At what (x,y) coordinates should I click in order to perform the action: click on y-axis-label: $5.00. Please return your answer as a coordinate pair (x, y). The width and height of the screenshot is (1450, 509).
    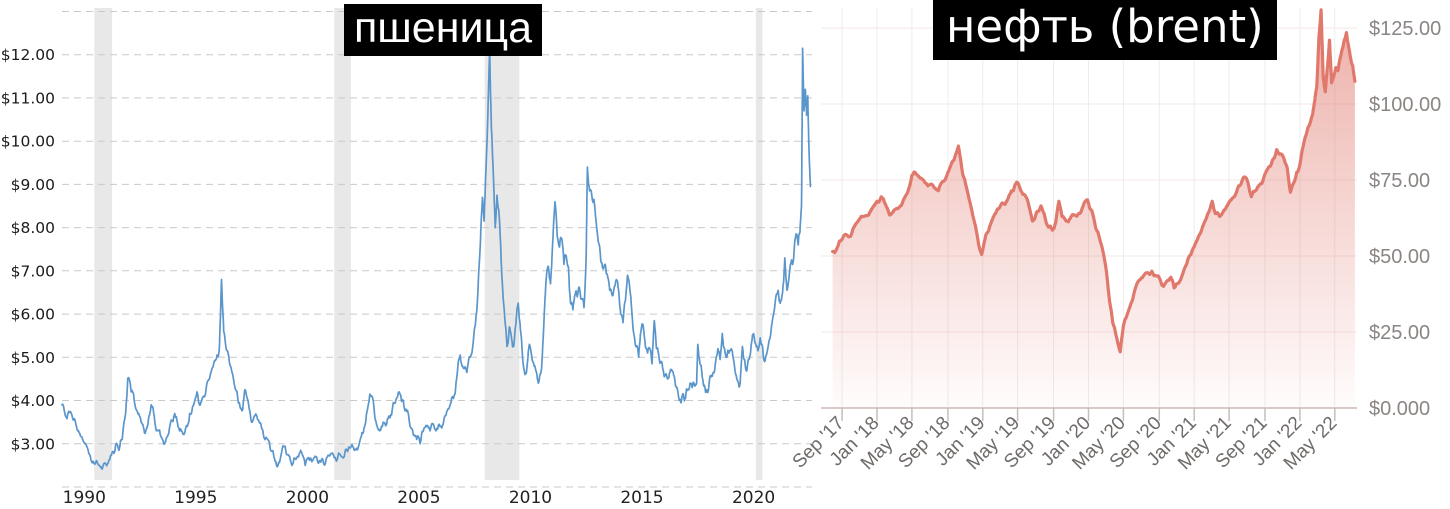
    Looking at the image, I should click on (33, 358).